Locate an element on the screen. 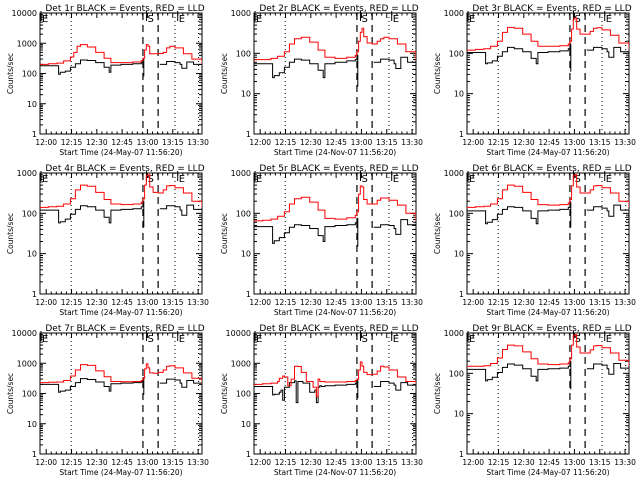 This screenshot has width=640, height=484. plot-title: Det 7r BLACK = Events, RED = LLD is located at coordinates (124, 329).